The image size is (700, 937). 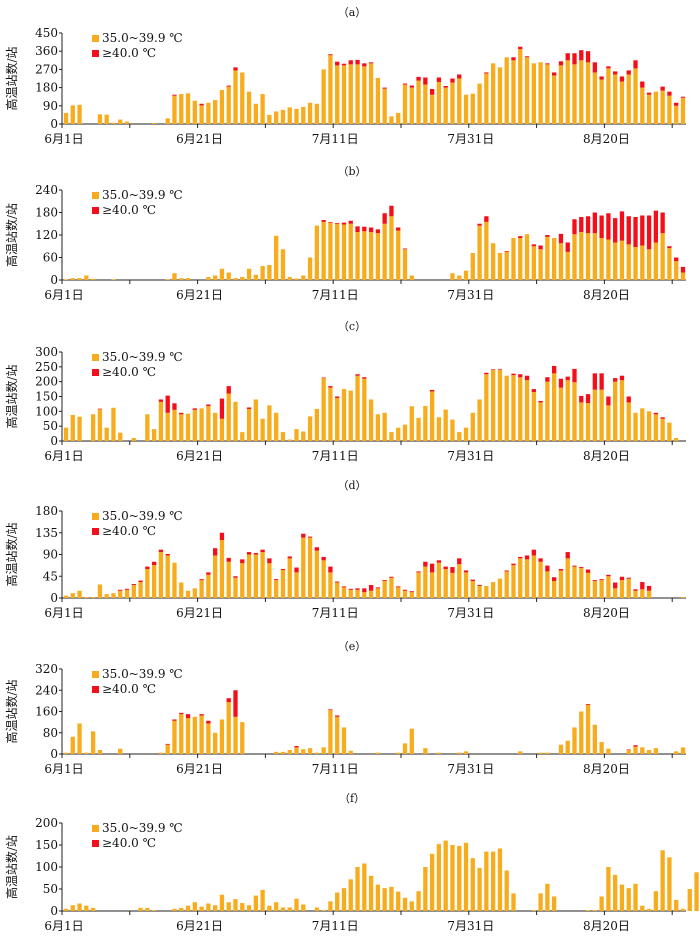 I want to click on y-tick-label: 270, so click(x=46, y=69).